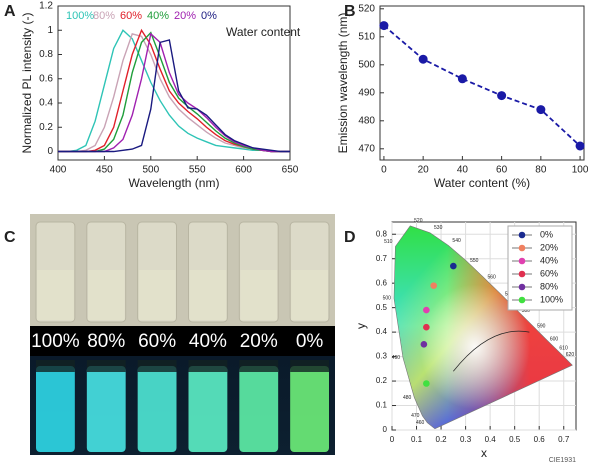 Image resolution: width=600 pixels, height=466 pixels. Describe the element at coordinates (55, 341) in the screenshot. I see `sample-label: 100%` at that location.